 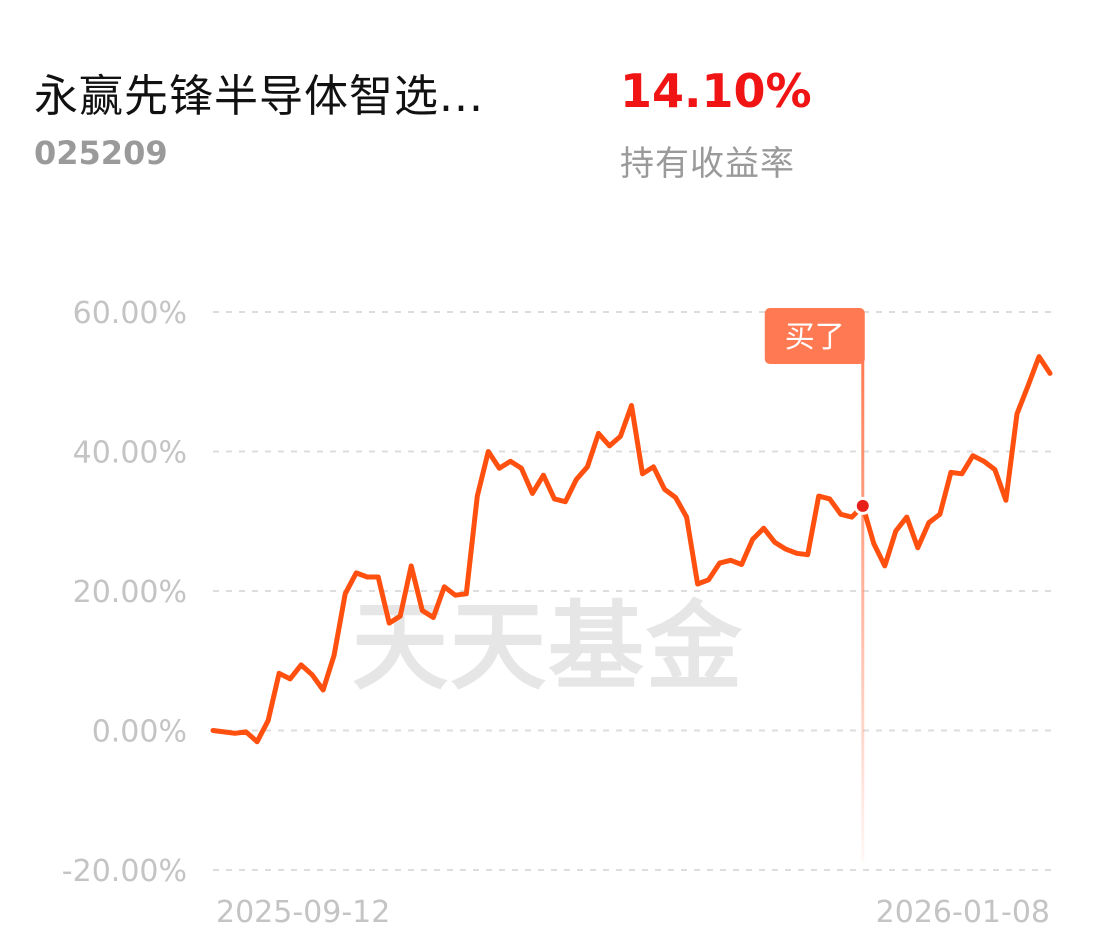 I want to click on x-tick-label: 2026-01-08, so click(x=963, y=912).